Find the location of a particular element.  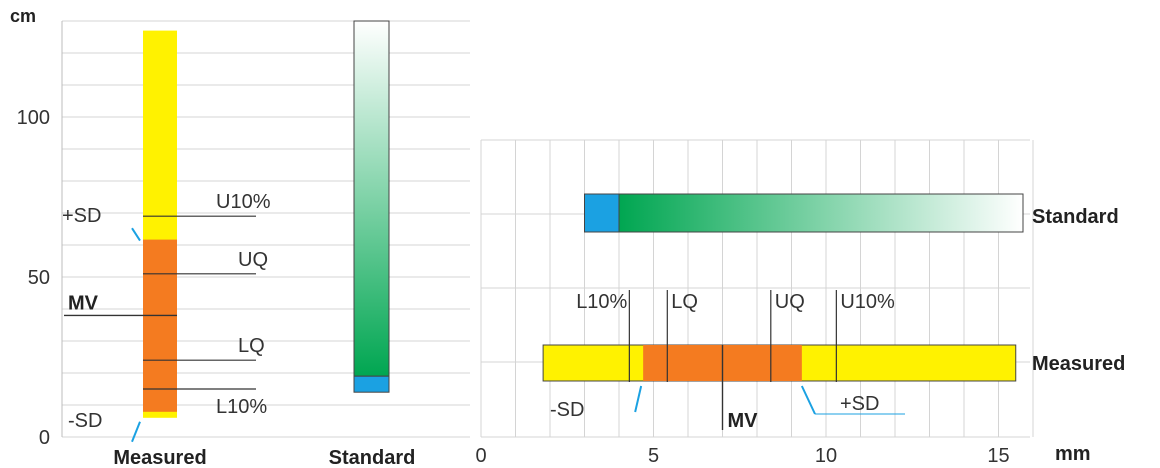

right-x-tick-label: 10 is located at coordinates (826, 456).